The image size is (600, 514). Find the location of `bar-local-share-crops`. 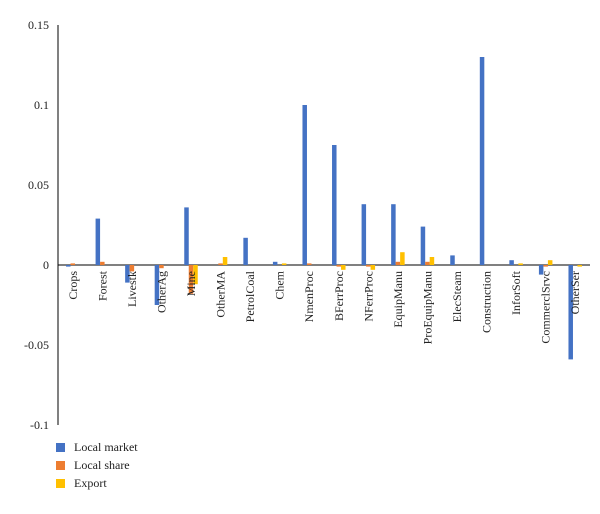

bar-local-share-crops is located at coordinates (73, 264).